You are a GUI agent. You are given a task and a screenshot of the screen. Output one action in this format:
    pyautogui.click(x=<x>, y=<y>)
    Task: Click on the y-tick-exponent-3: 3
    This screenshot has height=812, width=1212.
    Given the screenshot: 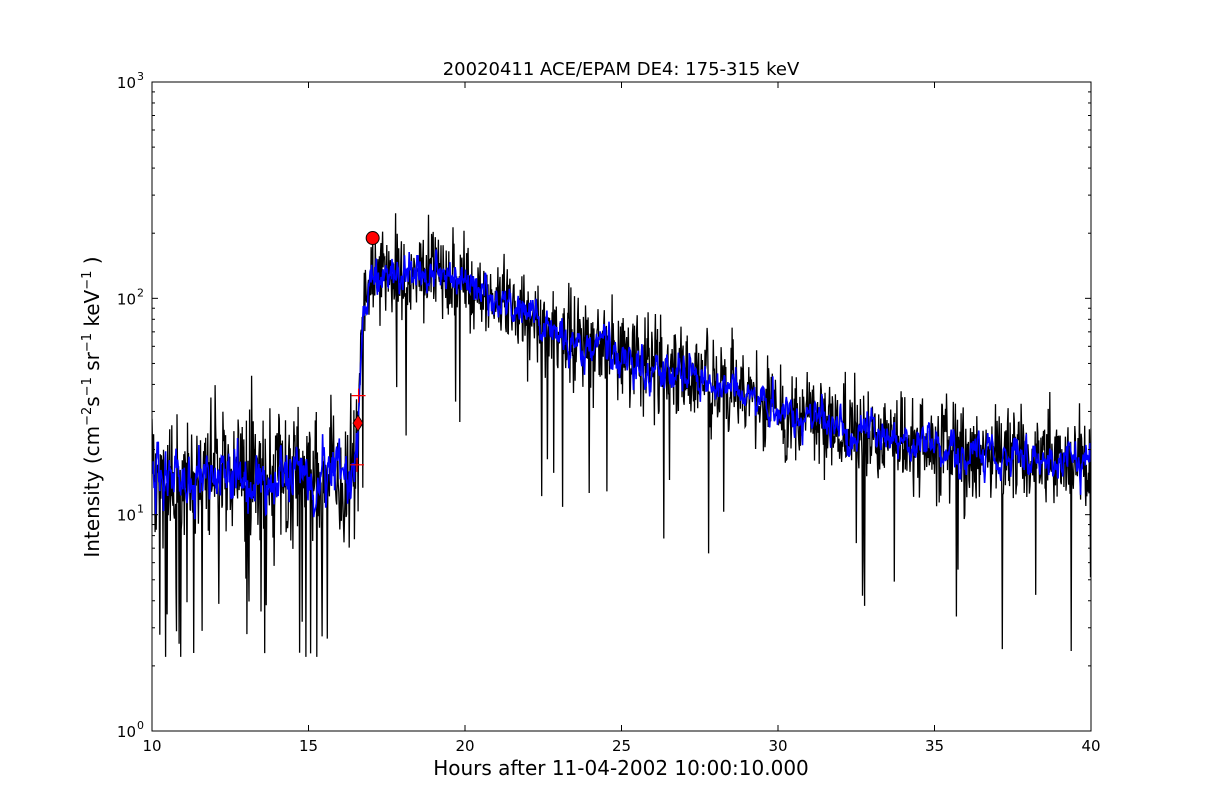 What is the action you would take?
    pyautogui.click(x=140, y=76)
    